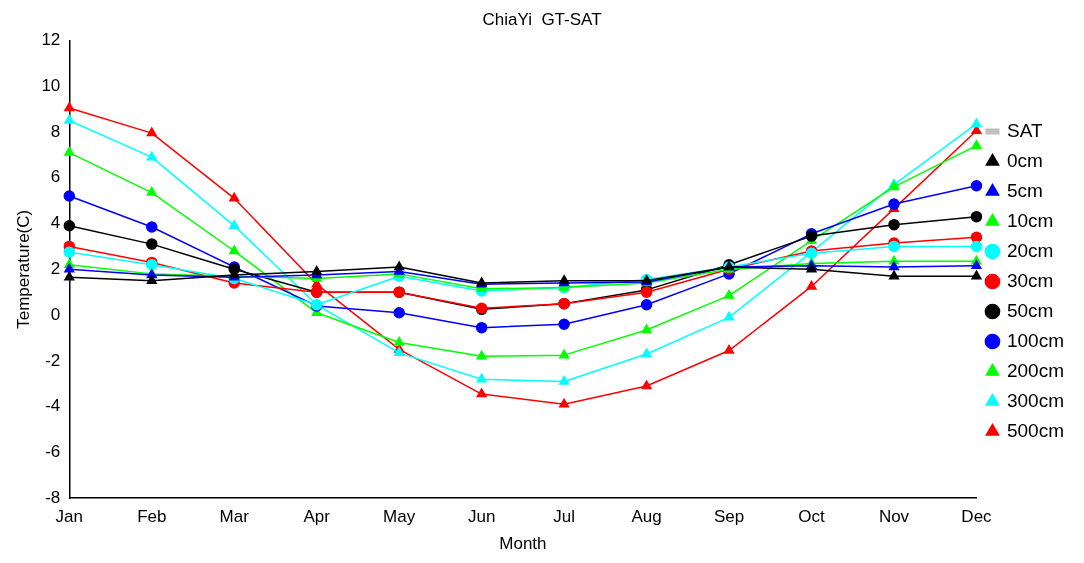  Describe the element at coordinates (53, 452) in the screenshot. I see `y-tick-label: -6` at that location.